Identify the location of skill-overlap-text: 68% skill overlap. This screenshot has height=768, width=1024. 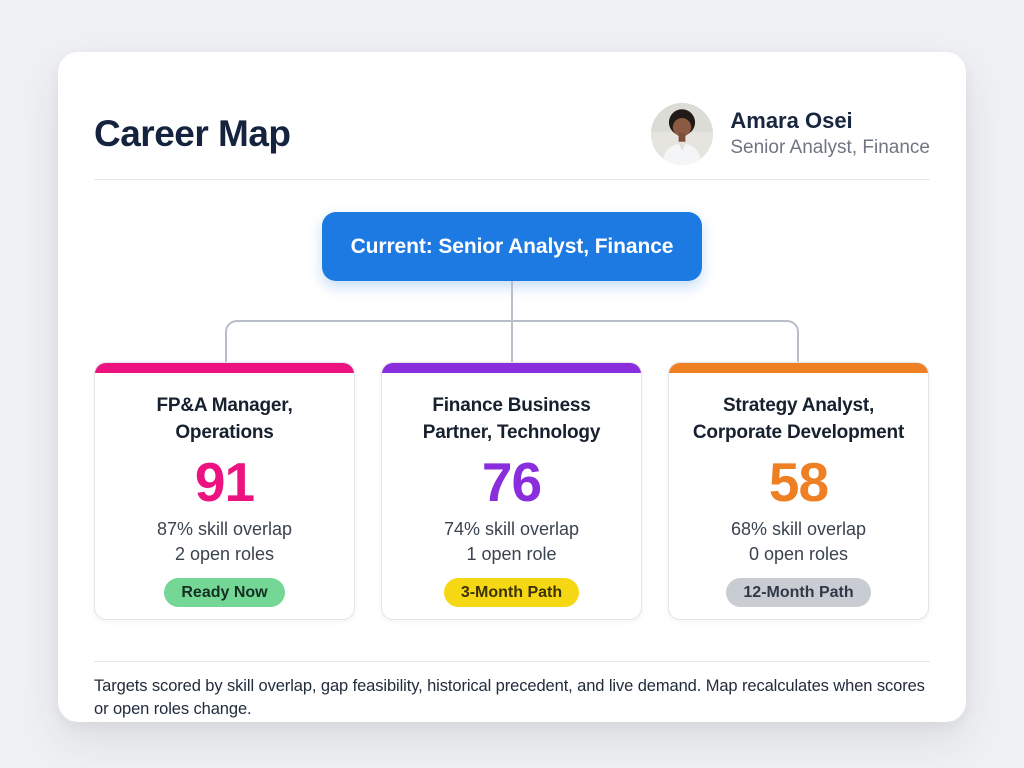
(798, 529).